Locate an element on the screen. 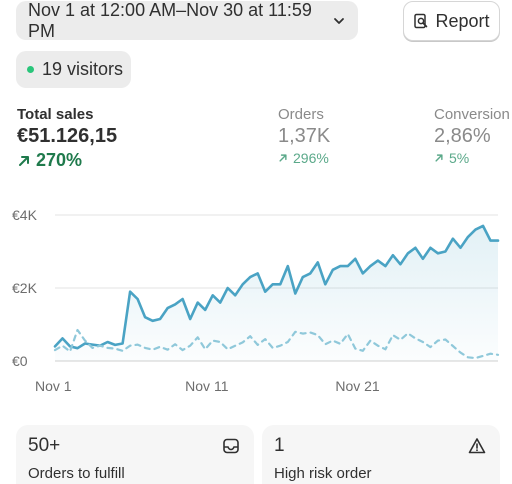 The image size is (512, 484). visitors-badge: 19 visitors is located at coordinates (73, 69).